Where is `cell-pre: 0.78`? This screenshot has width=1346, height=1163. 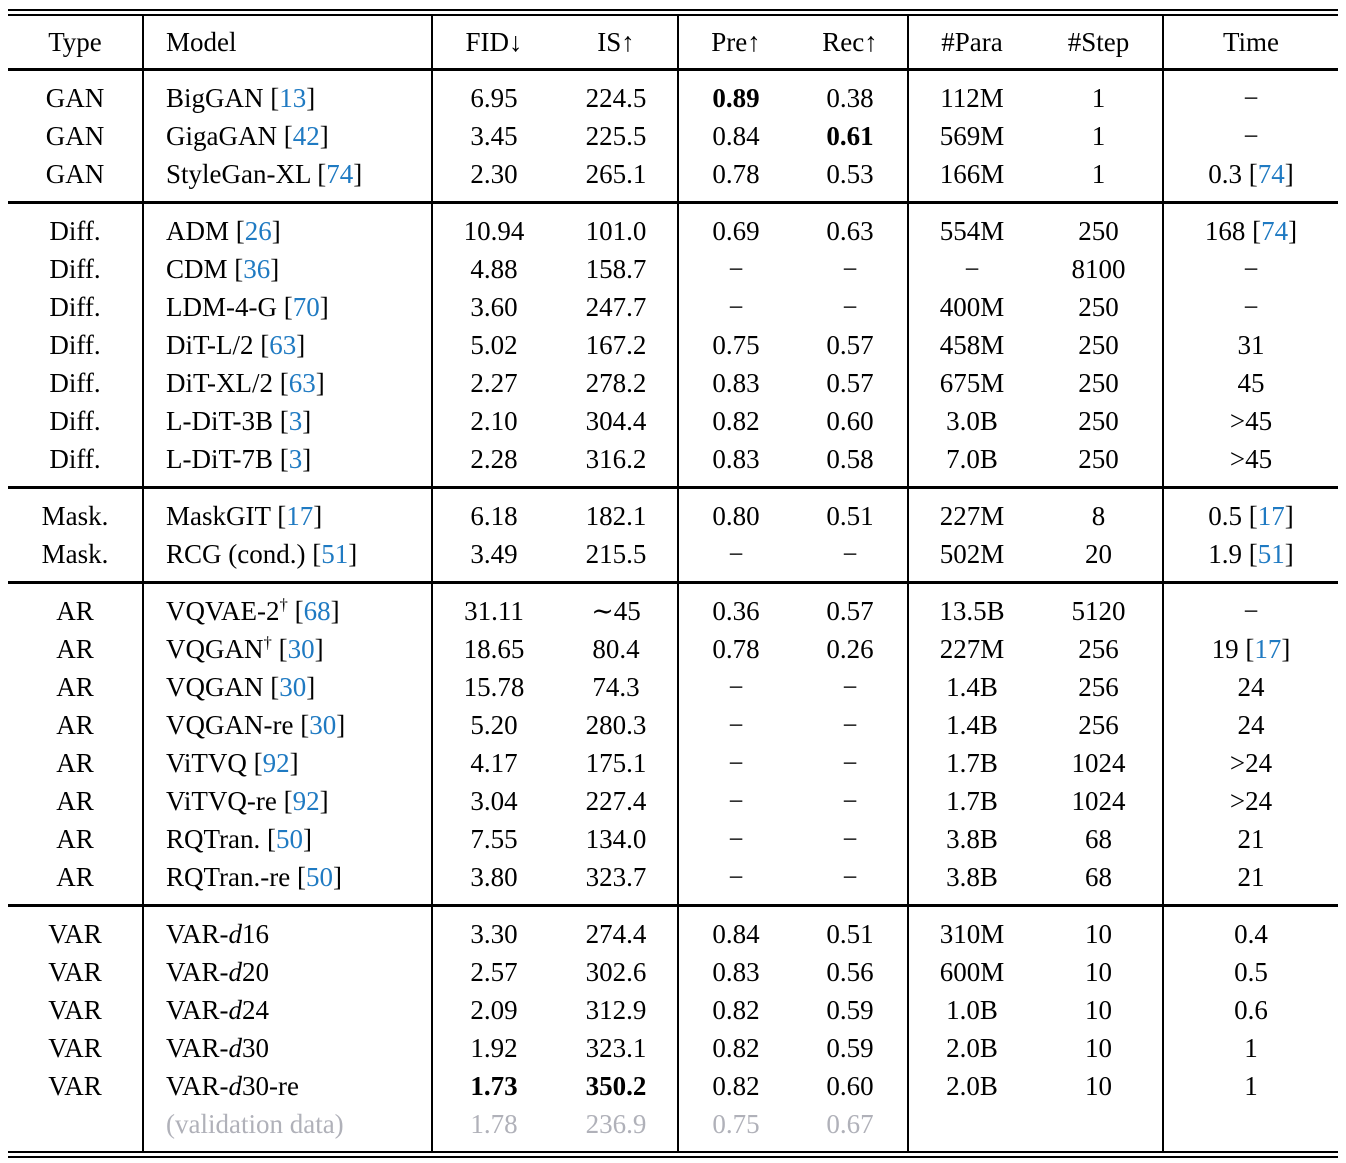
cell-pre: 0.78 is located at coordinates (736, 173).